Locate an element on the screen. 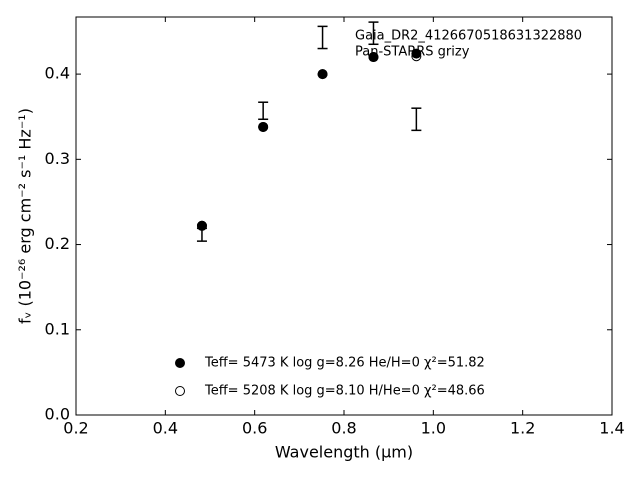  x-tick-label: 1.0 is located at coordinates (433, 428).